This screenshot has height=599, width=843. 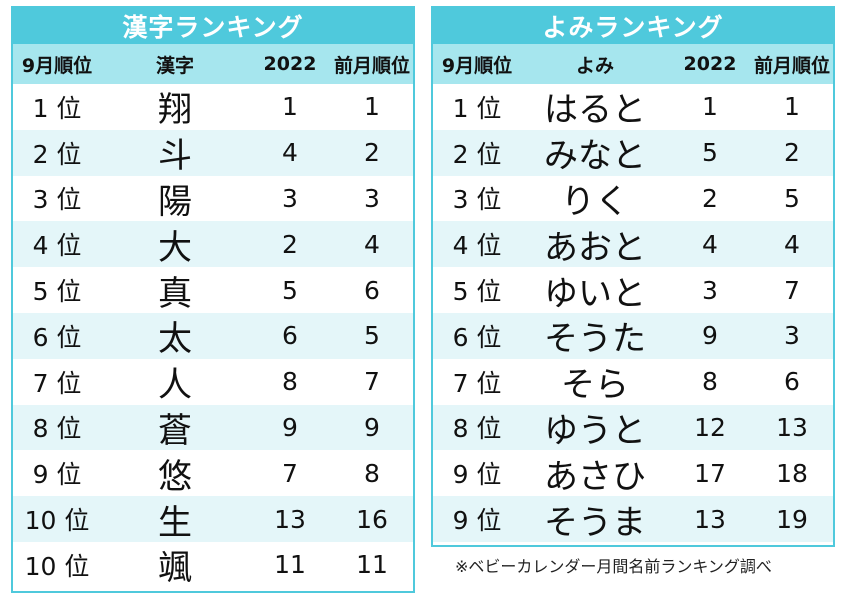 I want to click on table-row: 6 位 太 6 5, so click(x=213, y=336).